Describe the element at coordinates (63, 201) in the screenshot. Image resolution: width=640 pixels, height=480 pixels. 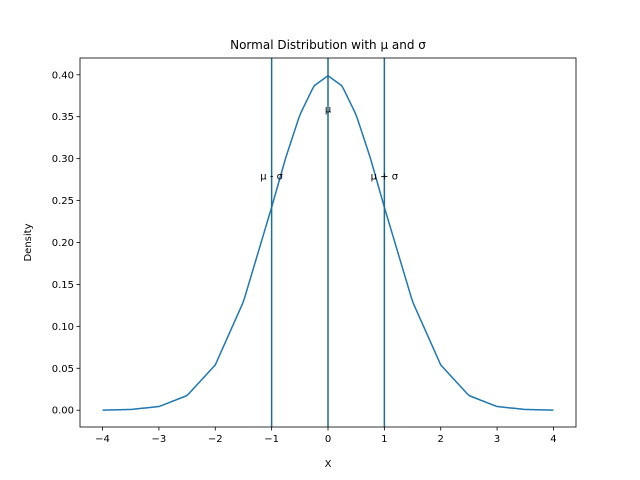
I see `y-tick-label: 0.25` at that location.